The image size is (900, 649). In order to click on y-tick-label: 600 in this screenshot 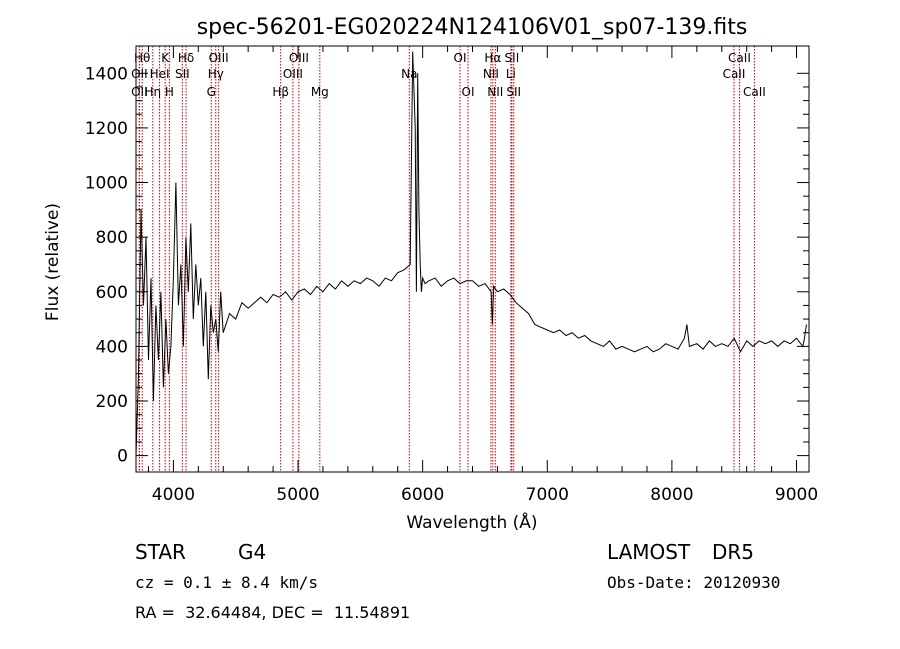, I will do `click(112, 293)`.